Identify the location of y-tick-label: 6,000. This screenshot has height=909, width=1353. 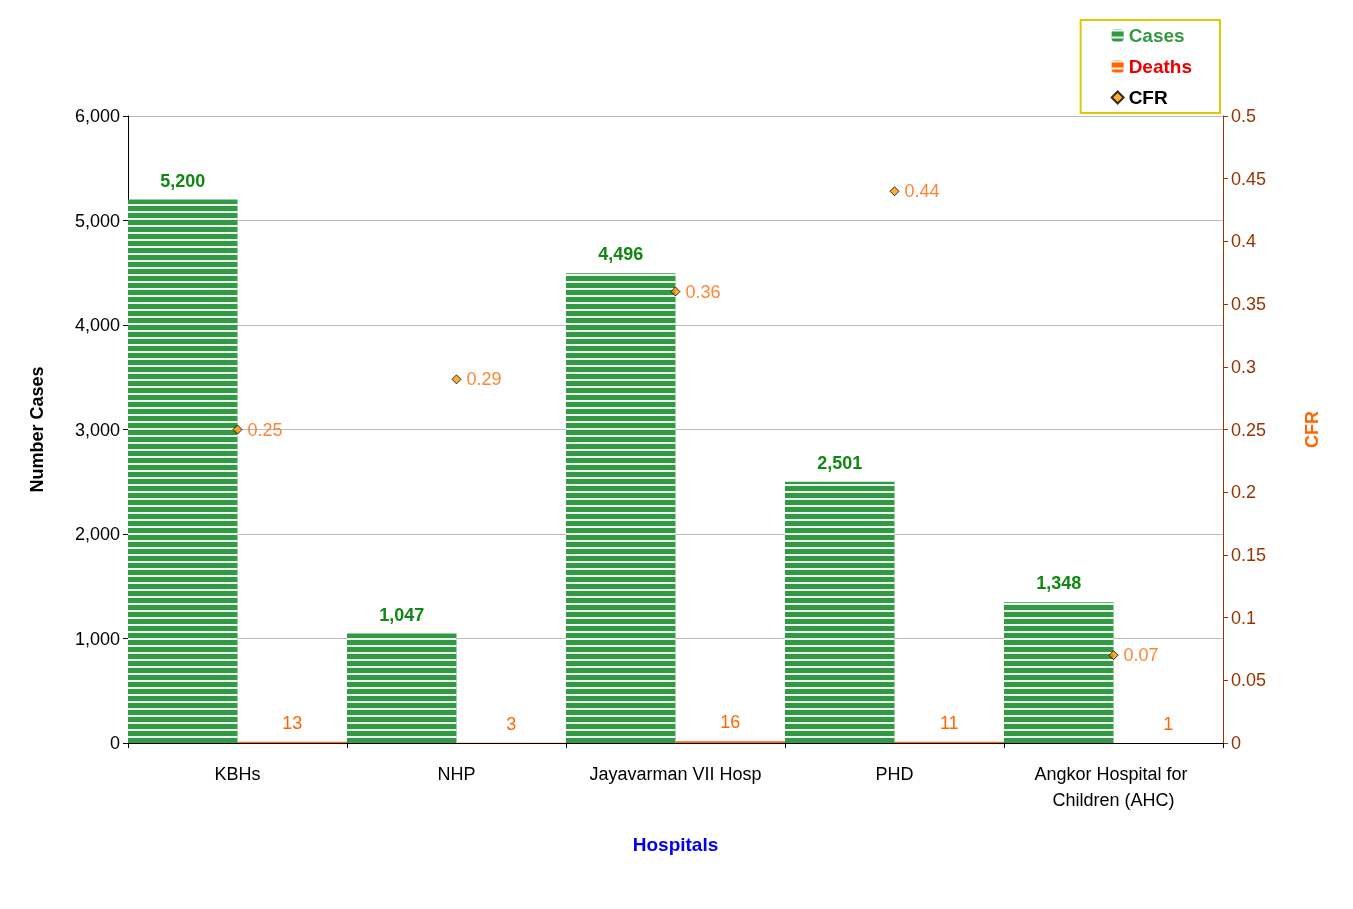
(97, 116).